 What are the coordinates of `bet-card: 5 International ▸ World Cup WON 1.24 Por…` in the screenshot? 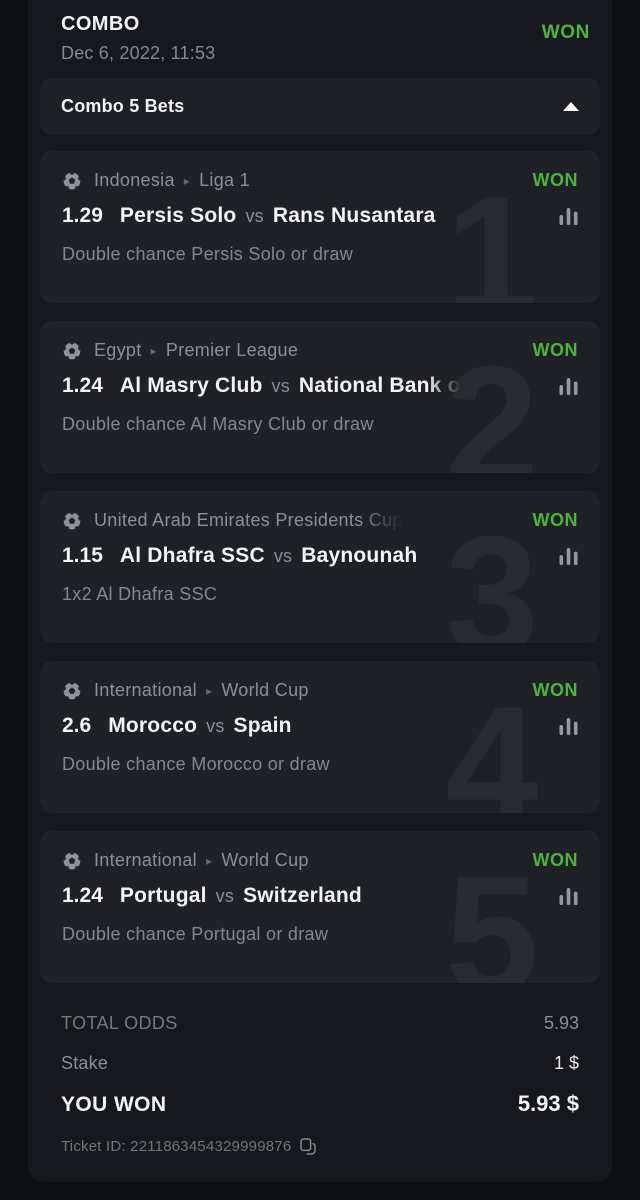 It's located at (320, 907).